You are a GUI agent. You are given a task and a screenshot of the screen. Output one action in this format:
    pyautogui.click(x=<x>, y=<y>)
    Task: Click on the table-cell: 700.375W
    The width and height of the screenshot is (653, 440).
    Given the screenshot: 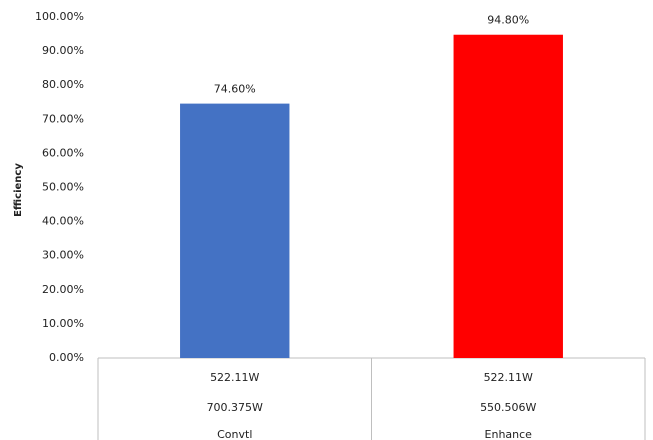 What is the action you would take?
    pyautogui.click(x=235, y=407)
    